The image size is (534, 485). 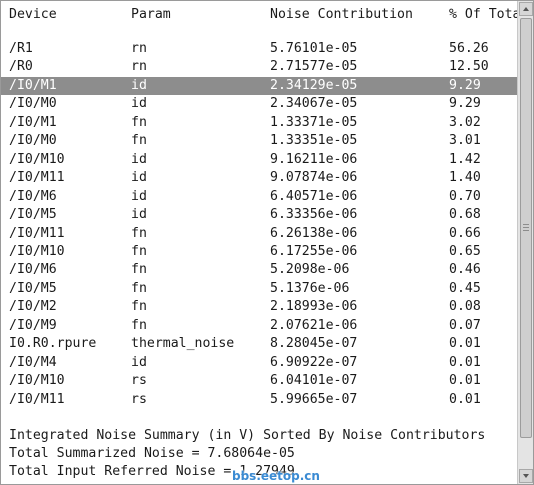 I want to click on percent-cell: 0.07, so click(x=465, y=325).